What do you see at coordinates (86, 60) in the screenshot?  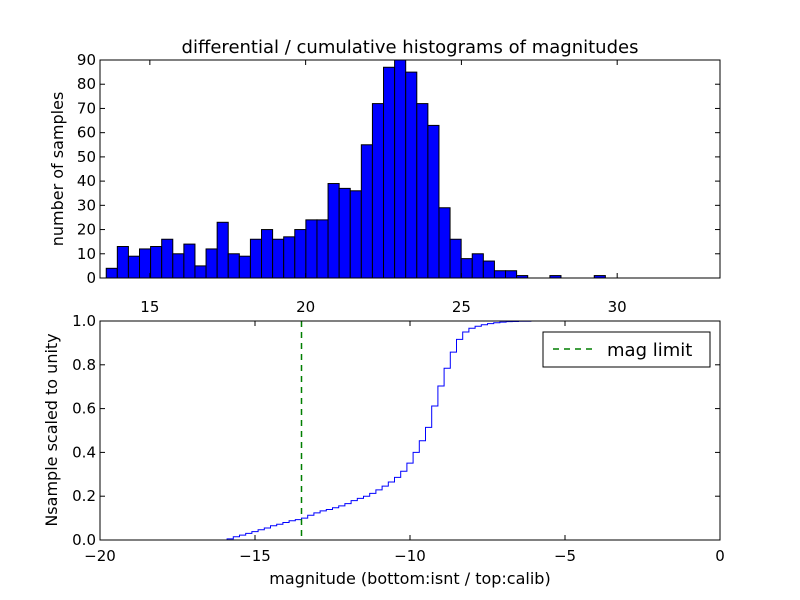 I see `y-tick-label: 90` at bounding box center [86, 60].